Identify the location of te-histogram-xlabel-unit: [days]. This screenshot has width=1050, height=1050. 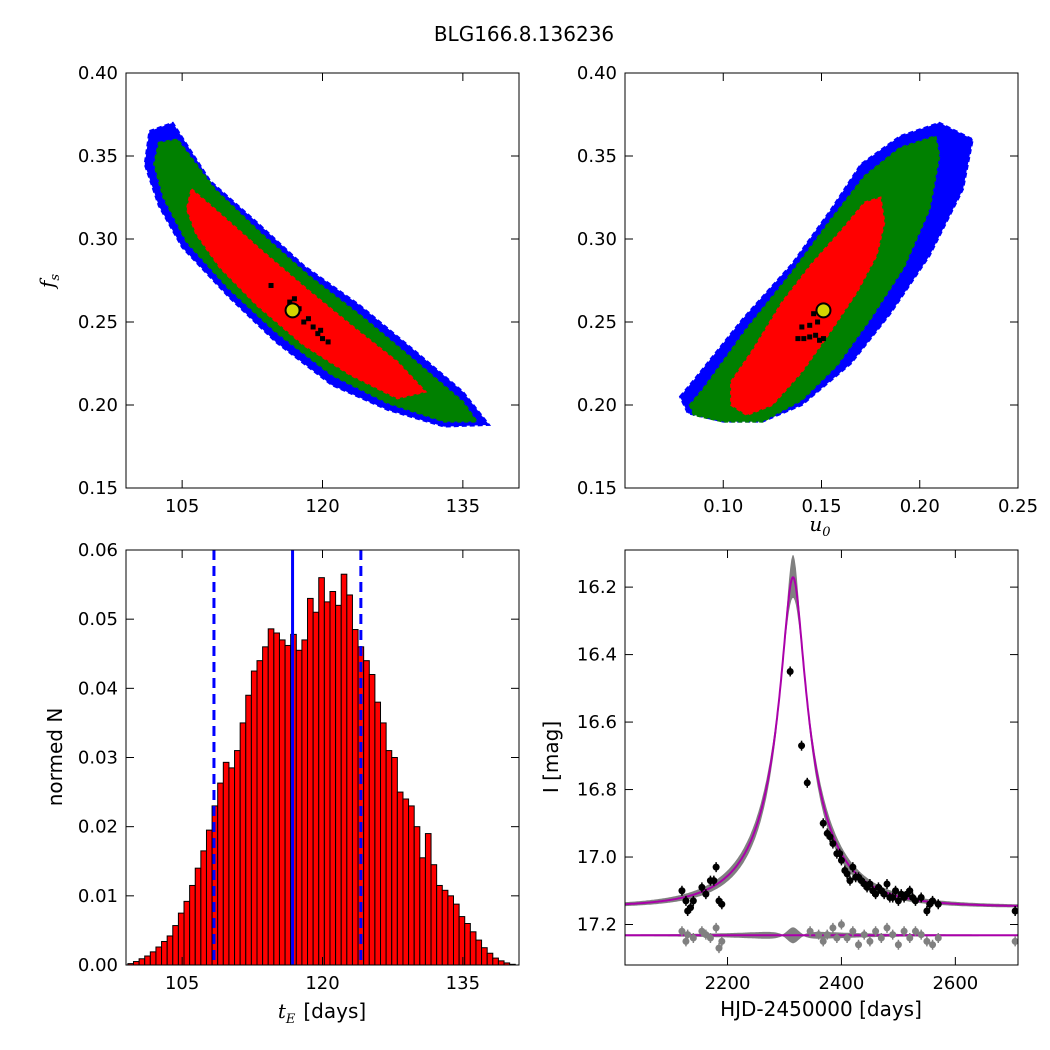
(334, 1011).